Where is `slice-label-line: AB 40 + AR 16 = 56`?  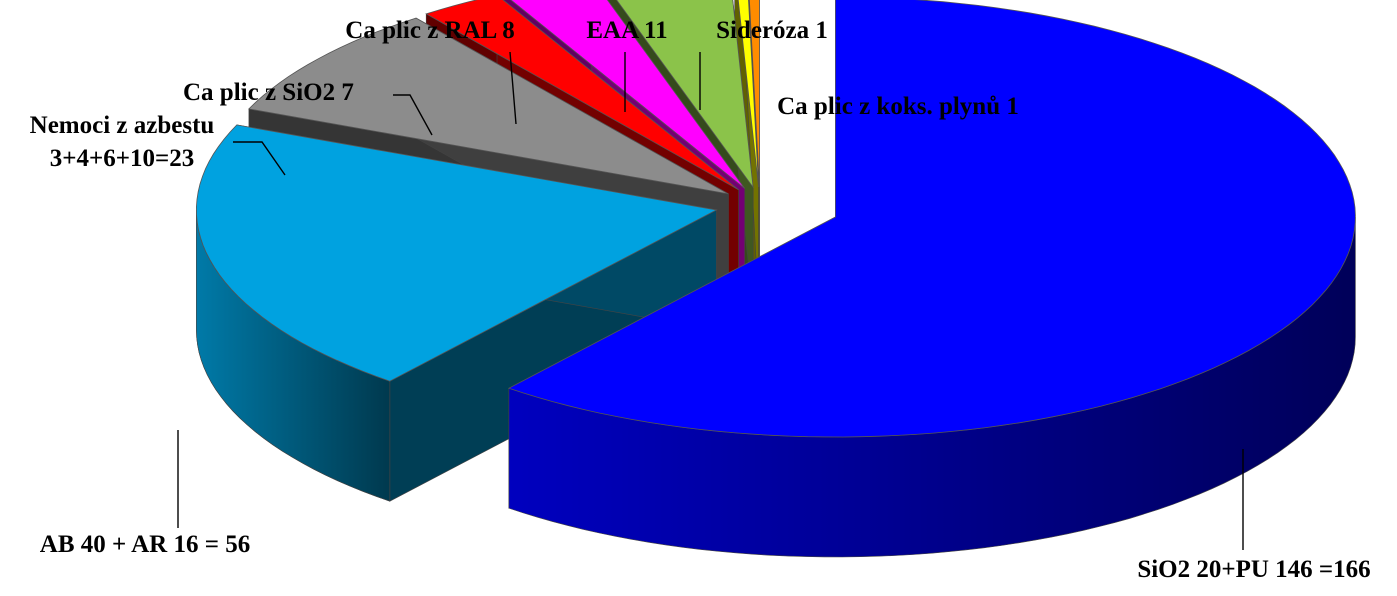
slice-label-line: AB 40 + AR 16 = 56 is located at coordinates (145, 544).